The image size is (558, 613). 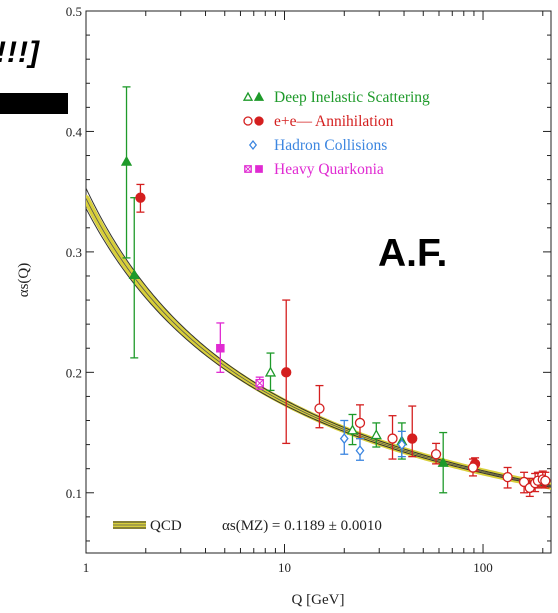 I want to click on legend-label: Heavy Quarkonia, so click(x=329, y=169).